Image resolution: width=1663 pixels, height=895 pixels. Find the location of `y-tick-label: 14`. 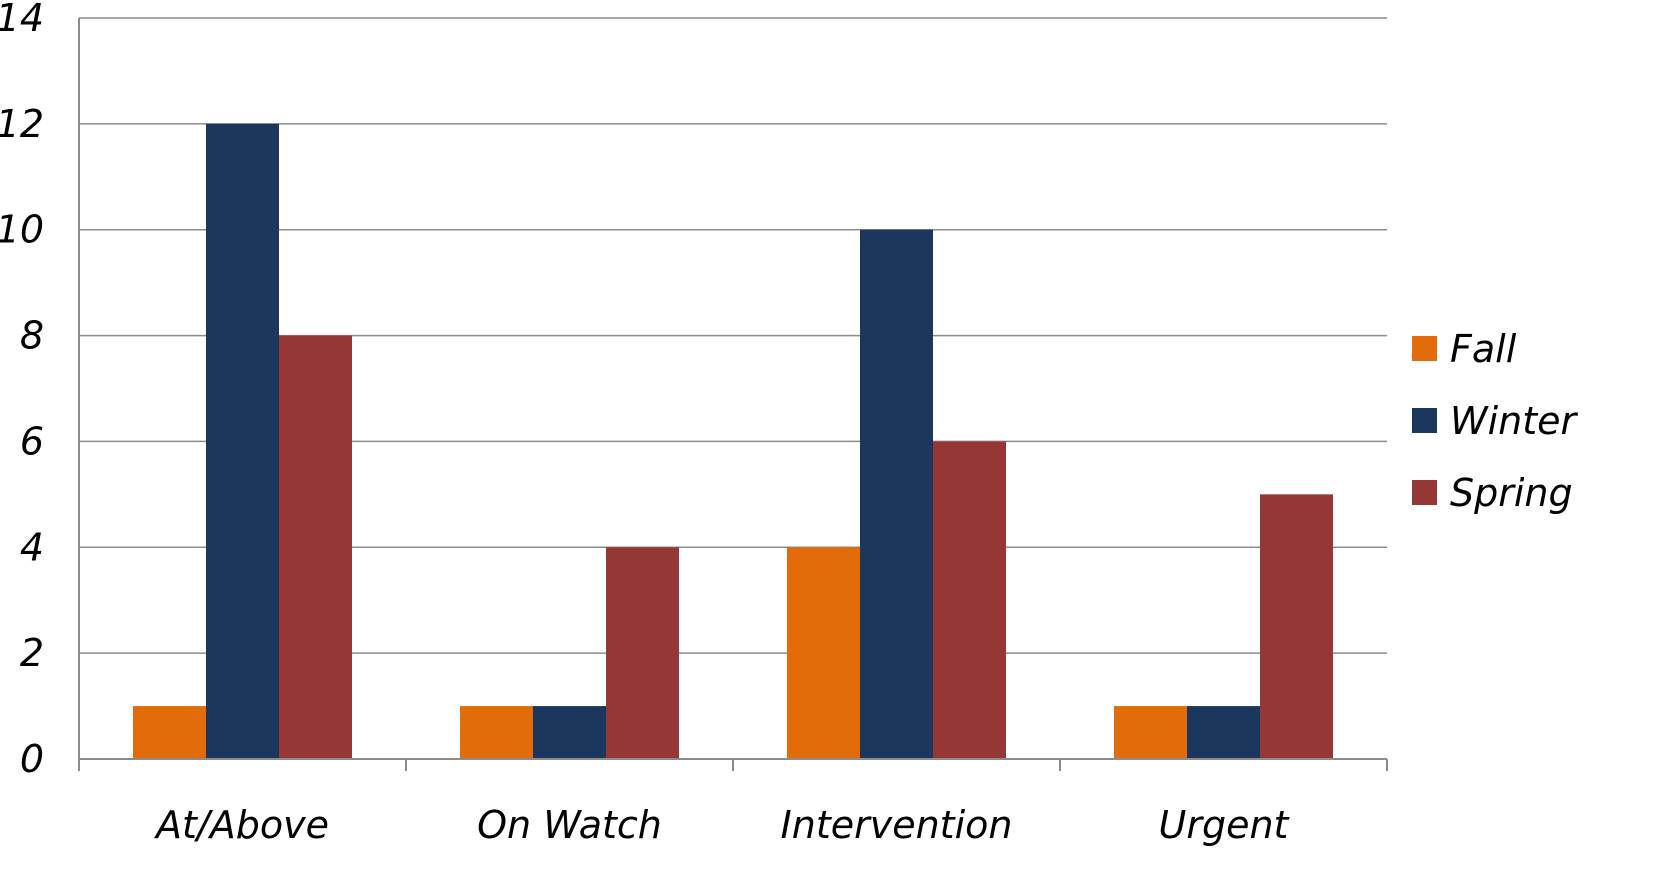

y-tick-label: 14 is located at coordinates (22, 20).